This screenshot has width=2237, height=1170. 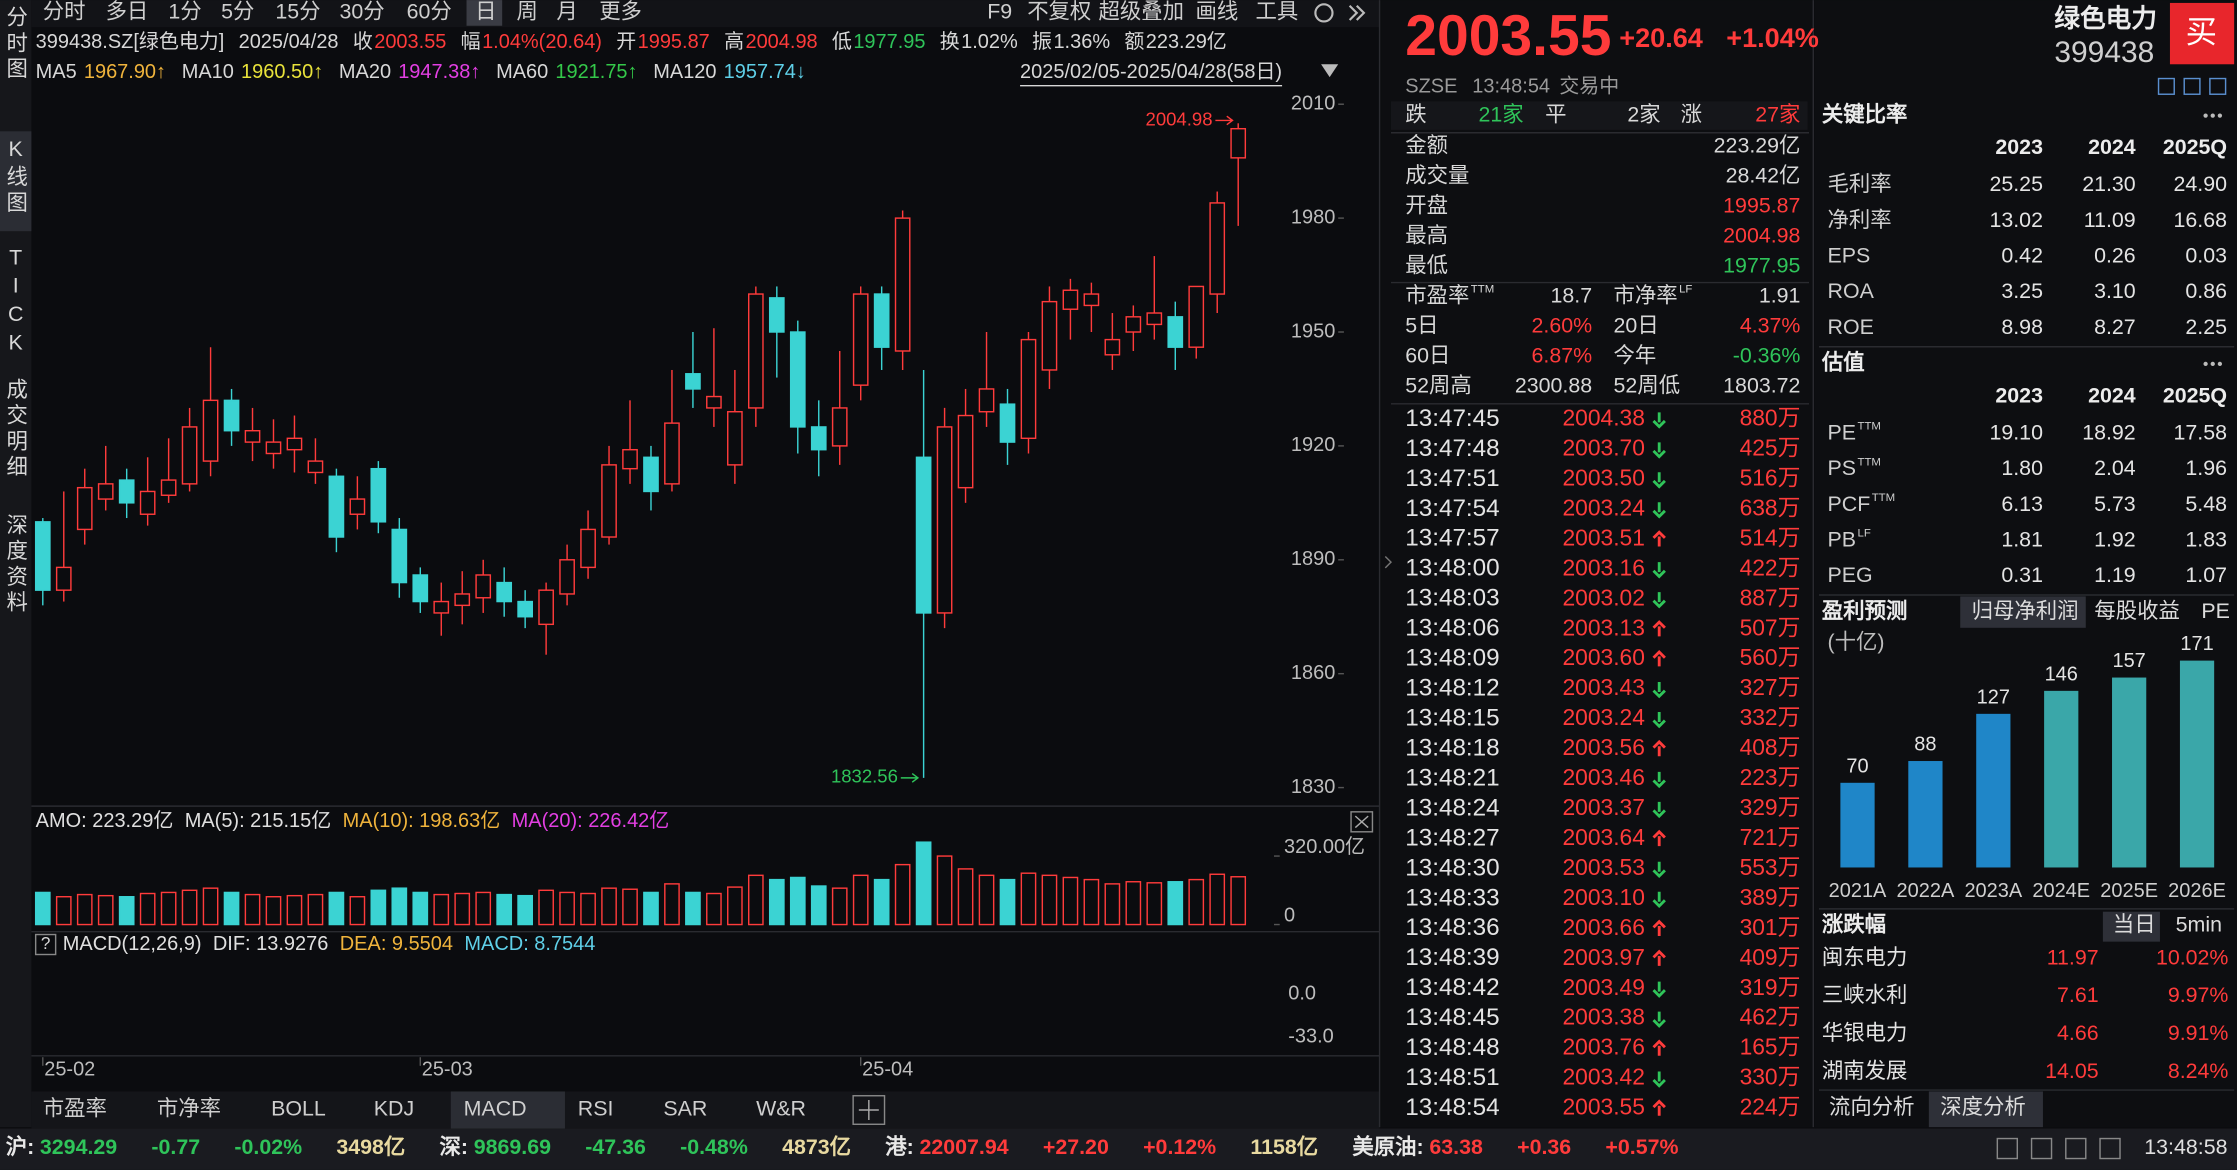 What do you see at coordinates (16, 301) in the screenshot?
I see `side-tab: TICK` at bounding box center [16, 301].